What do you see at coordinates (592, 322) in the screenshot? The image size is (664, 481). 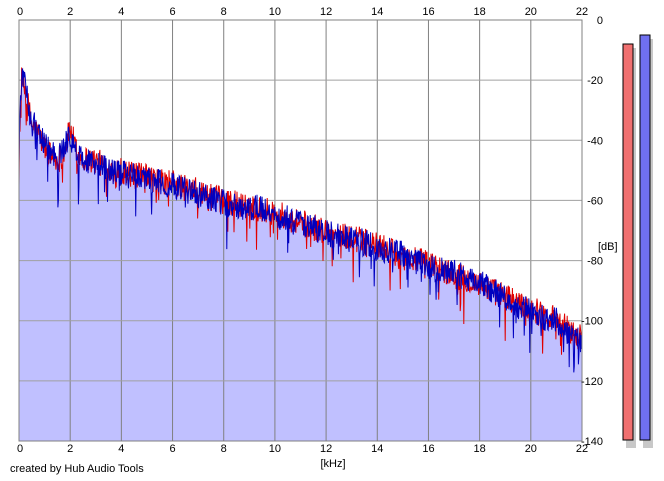 I see `y-tick-label: -100` at bounding box center [592, 322].